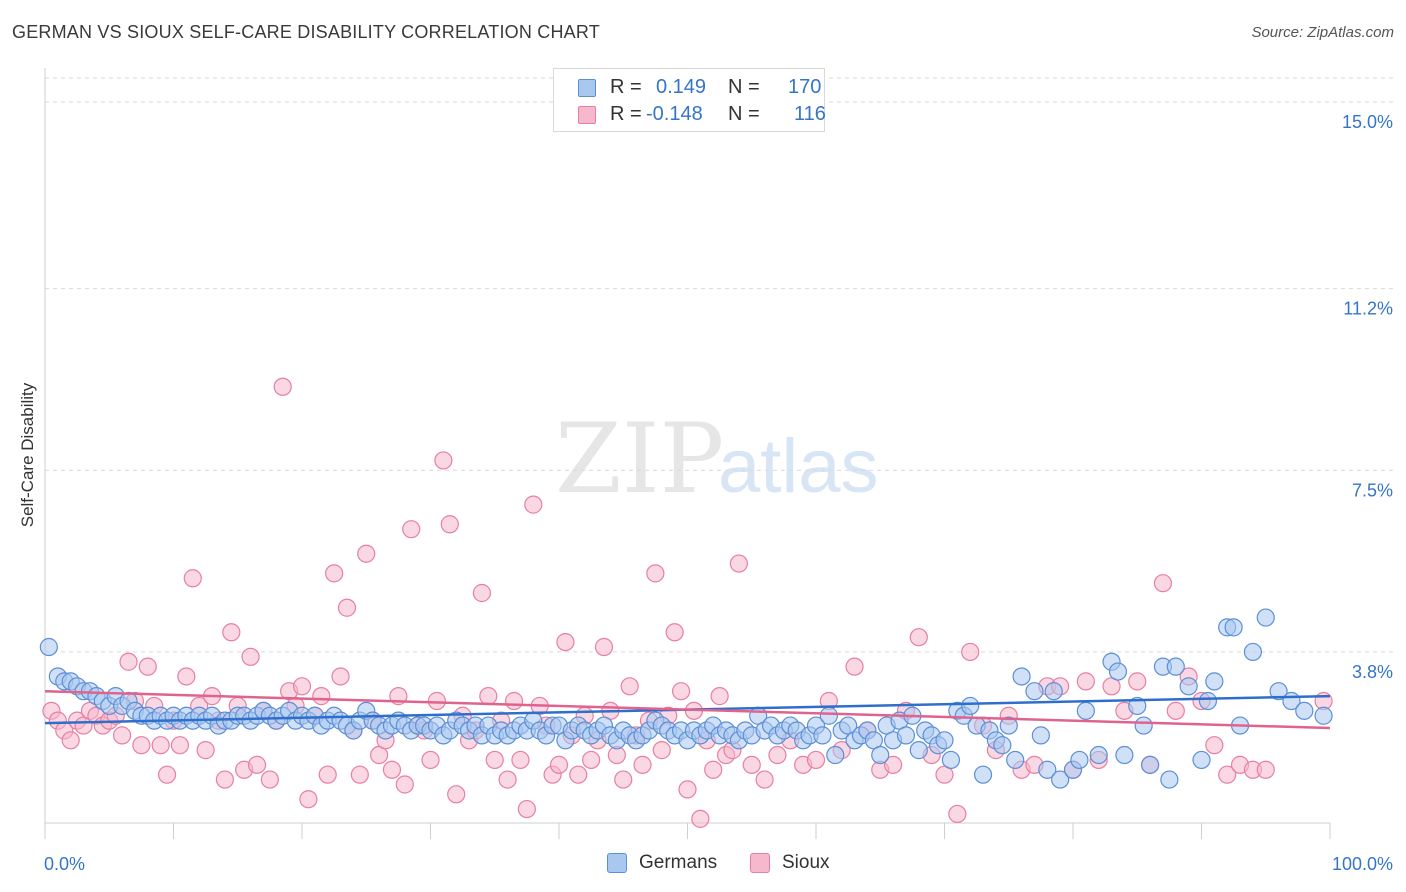 The height and width of the screenshot is (892, 1406). I want to click on correlation-legend: R = 0.149 N = 170 R = -0.148 N = 116, so click(689, 100).